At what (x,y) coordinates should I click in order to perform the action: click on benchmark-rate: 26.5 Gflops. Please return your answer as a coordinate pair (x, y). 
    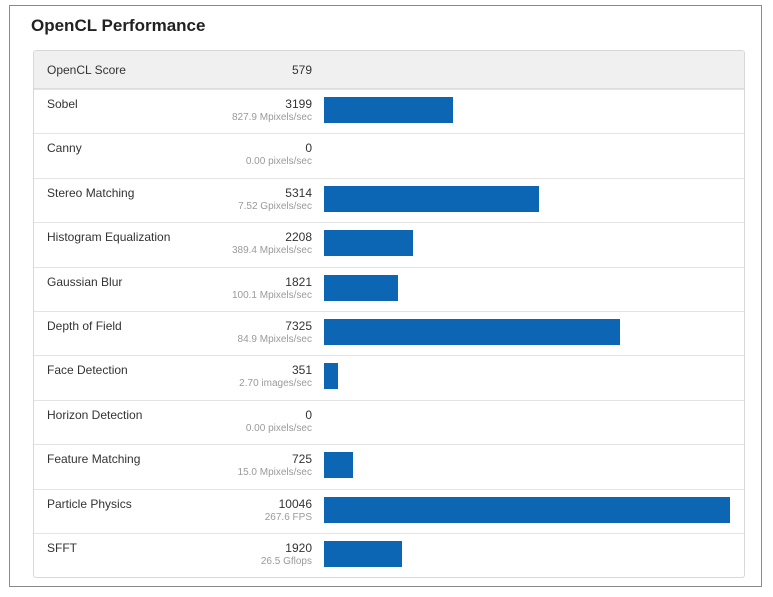
    Looking at the image, I should click on (286, 561).